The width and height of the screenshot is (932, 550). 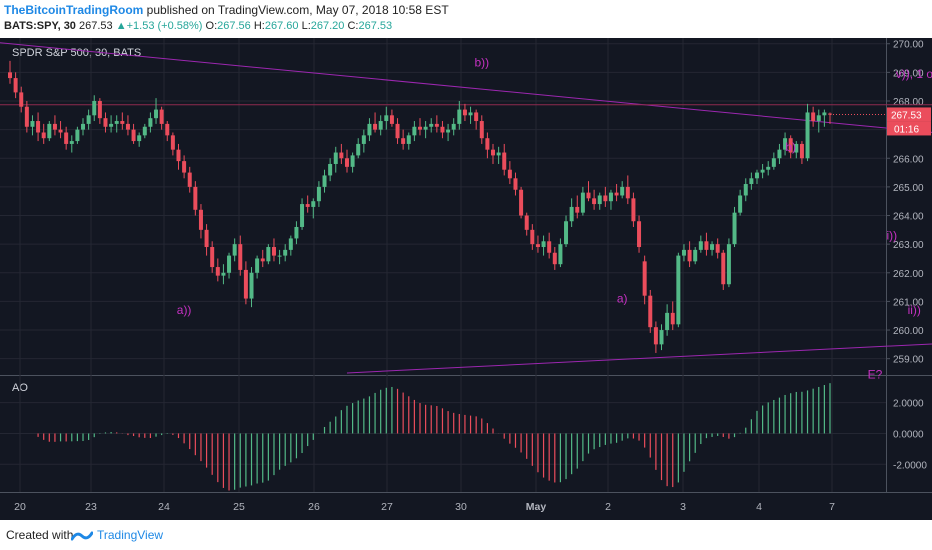 I want to click on price-tick-label: 270.00, so click(x=908, y=45).